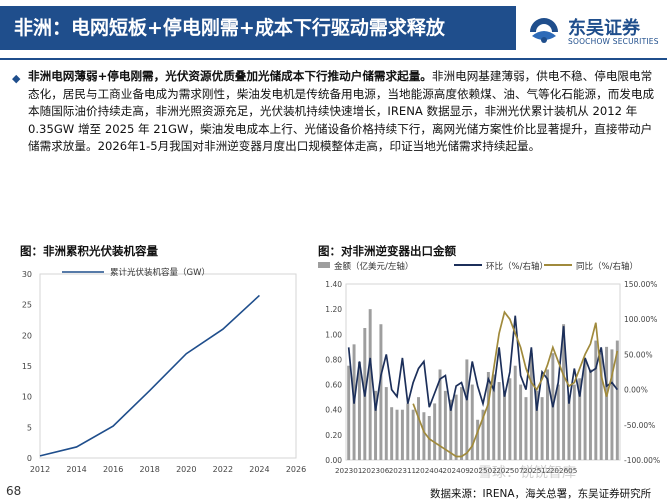  I want to click on logo-english-name: SOOCHOW SECURITIES, so click(613, 41).